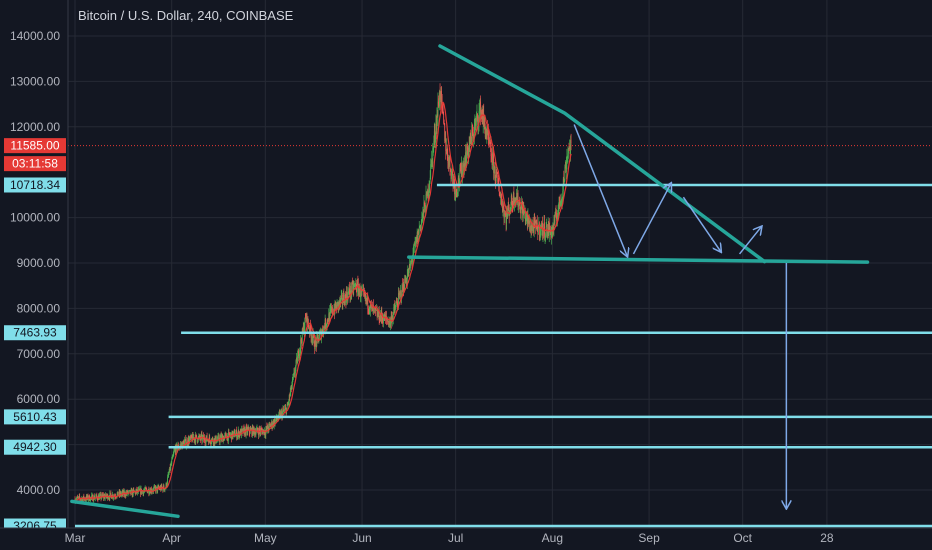 This screenshot has width=932, height=550. I want to click on trend-line-lower-wedge, so click(125, 509).